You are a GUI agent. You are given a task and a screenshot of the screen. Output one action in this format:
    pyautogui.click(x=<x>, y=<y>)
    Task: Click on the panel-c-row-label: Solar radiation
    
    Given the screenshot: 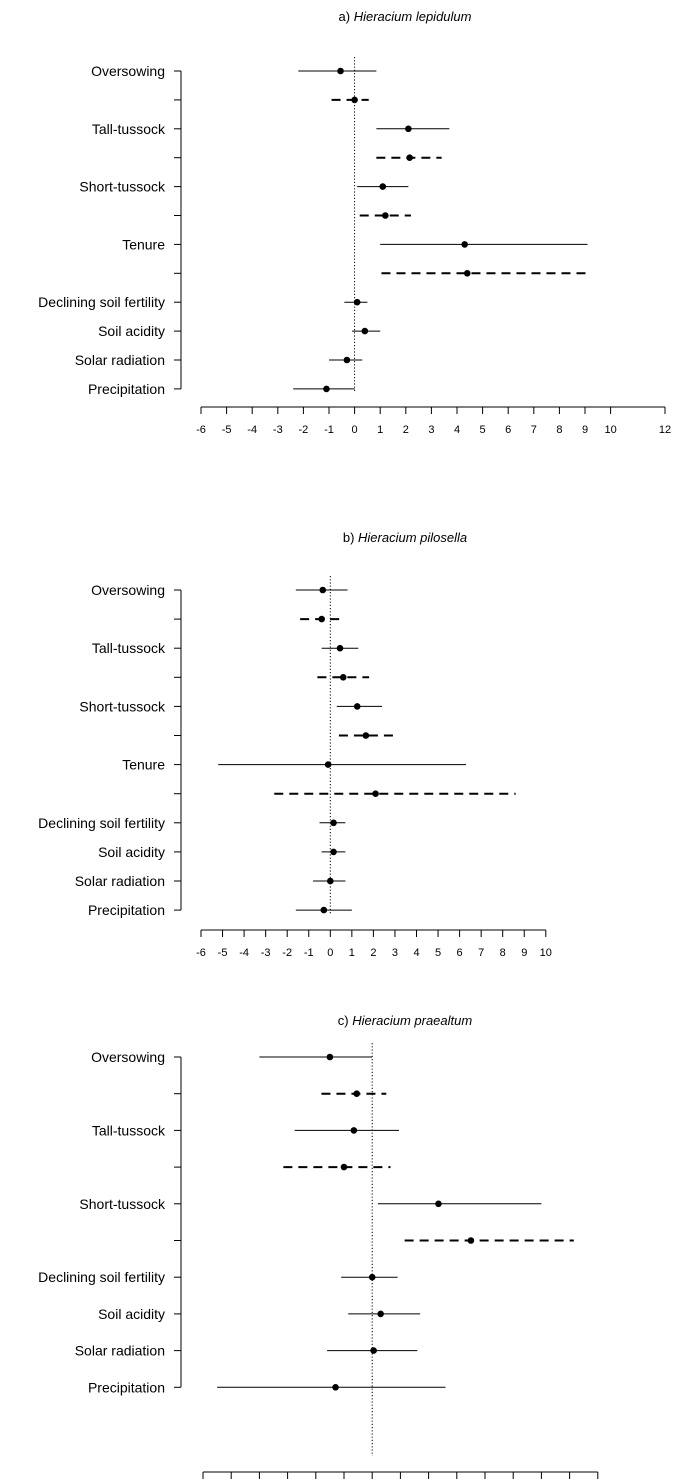 What is the action you would take?
    pyautogui.click(x=120, y=1351)
    